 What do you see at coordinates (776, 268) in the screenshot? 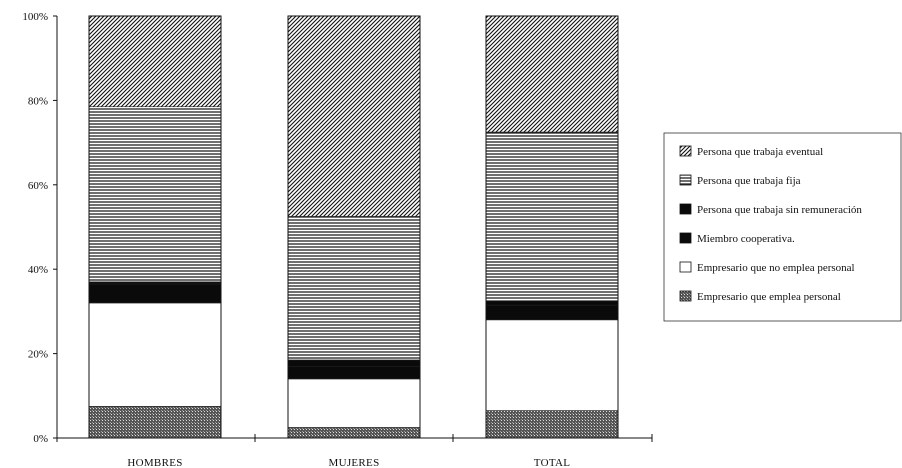
I see `legend-label: Empresario que no emplea personal` at bounding box center [776, 268].